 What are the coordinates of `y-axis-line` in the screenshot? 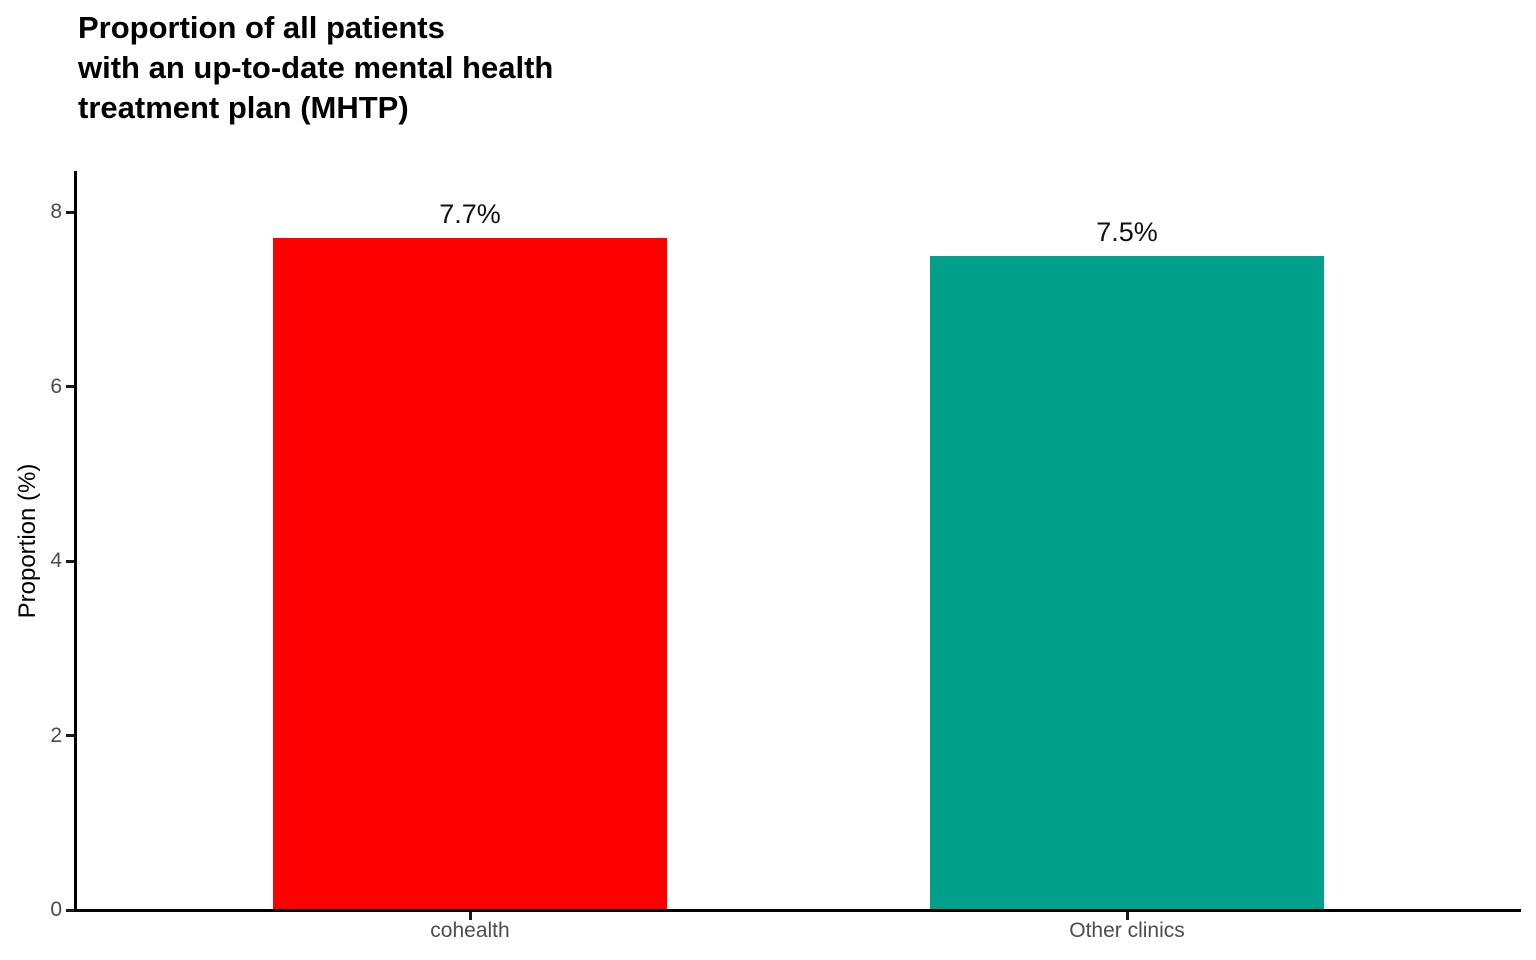 It's located at (75, 541).